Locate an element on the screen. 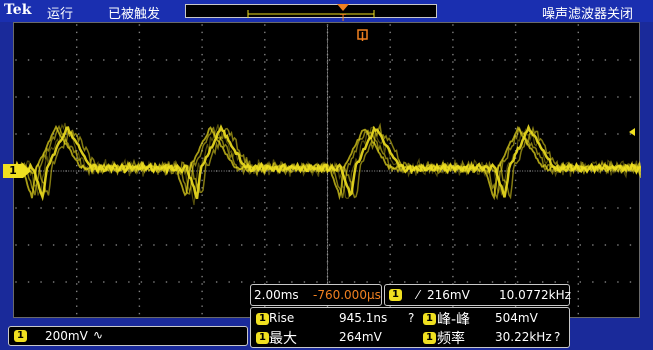 The height and width of the screenshot is (350, 653). trigger-source-chip: 1 is located at coordinates (395, 295).